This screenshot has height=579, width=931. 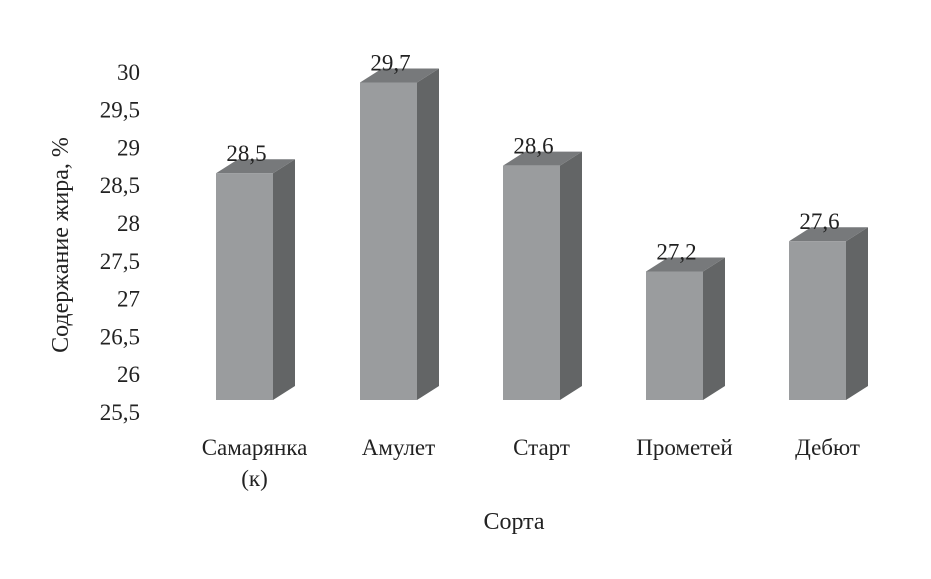 What do you see at coordinates (255, 447) in the screenshot?
I see `category-label: Самарянка` at bounding box center [255, 447].